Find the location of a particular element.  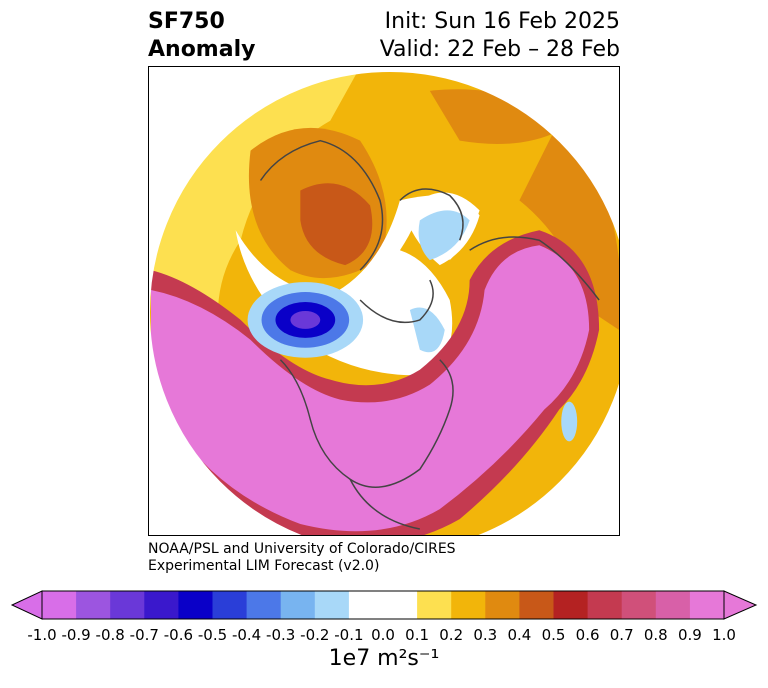

colorbar-tick-label: -0.1 is located at coordinates (349, 635).